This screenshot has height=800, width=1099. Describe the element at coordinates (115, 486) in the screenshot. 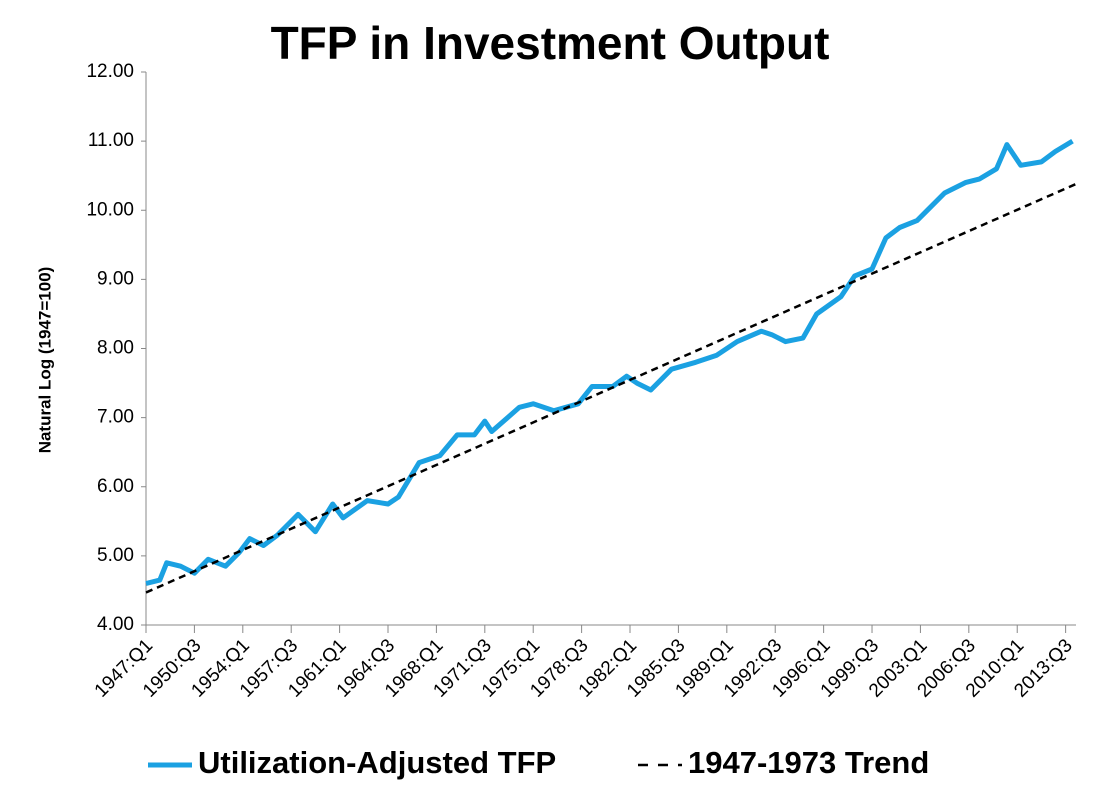

I see `y-tick-label: 6.00` at that location.